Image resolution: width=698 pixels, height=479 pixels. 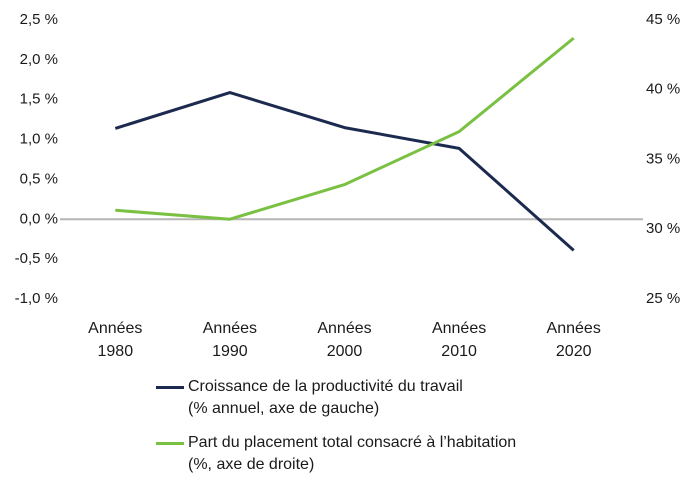 What do you see at coordinates (36, 258) in the screenshot?
I see `y-tick-label: -0,5 %` at bounding box center [36, 258].